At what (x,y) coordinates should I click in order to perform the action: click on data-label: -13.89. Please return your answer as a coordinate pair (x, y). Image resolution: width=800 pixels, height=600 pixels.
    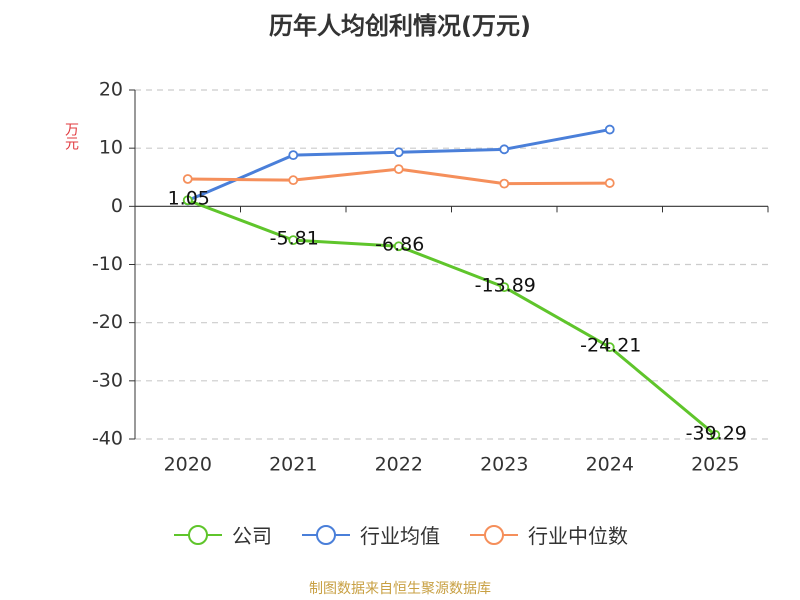
    Looking at the image, I should click on (505, 286).